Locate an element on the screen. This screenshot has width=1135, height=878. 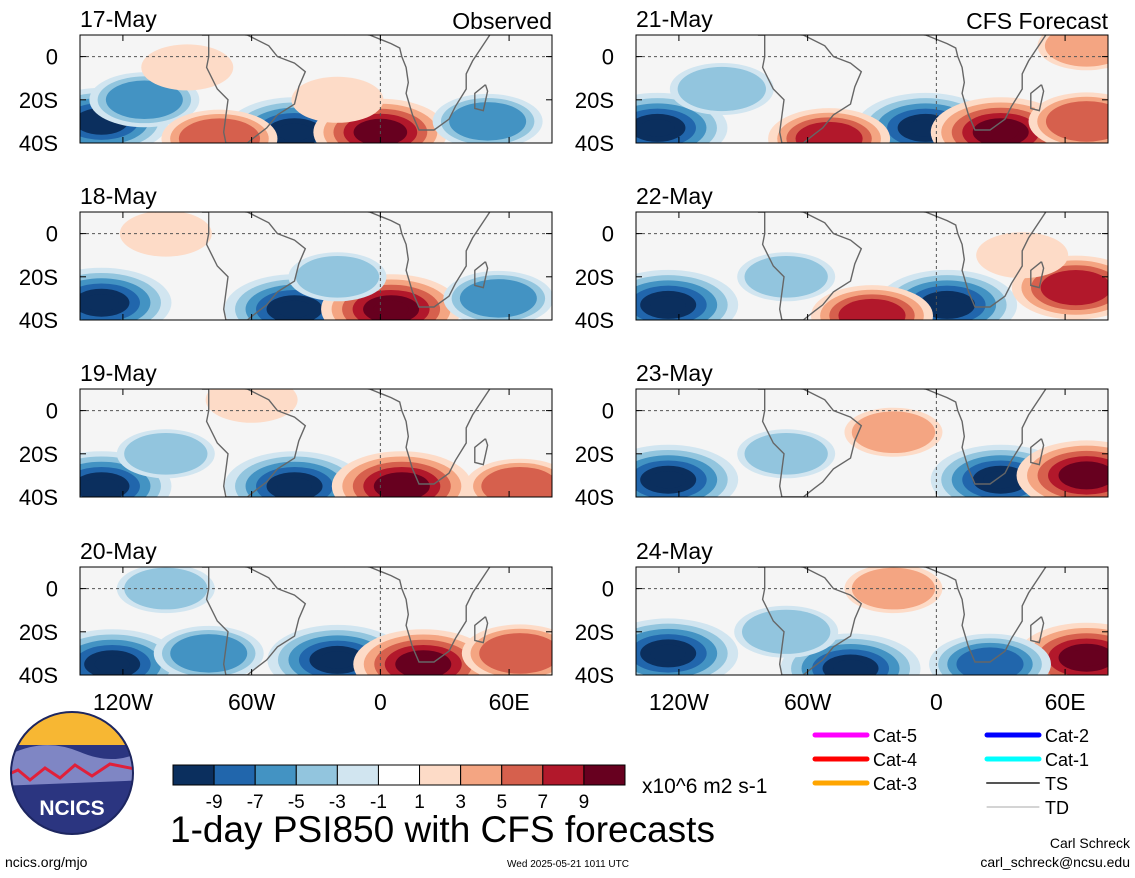
panel-date: 21-May is located at coordinates (674, 19).